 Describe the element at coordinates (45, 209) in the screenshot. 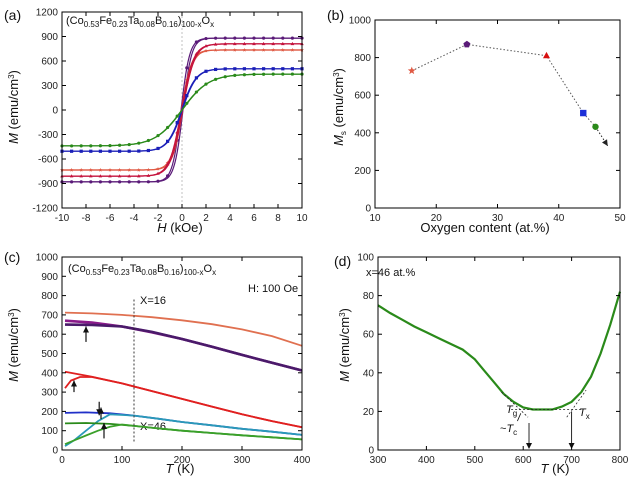

I see `panel-a-ytick-label-0: -1200` at that location.